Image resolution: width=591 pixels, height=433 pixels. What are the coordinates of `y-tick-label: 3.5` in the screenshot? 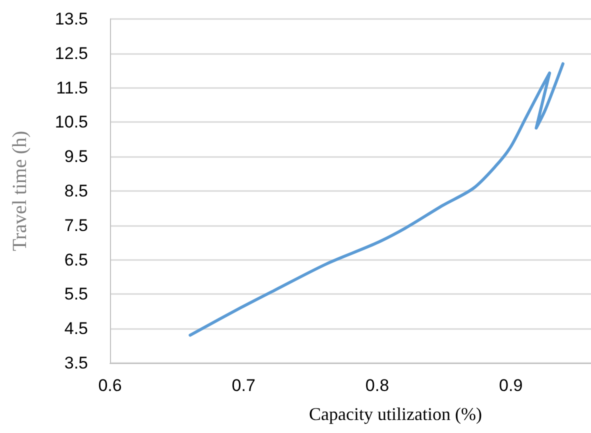 It's located at (76, 363).